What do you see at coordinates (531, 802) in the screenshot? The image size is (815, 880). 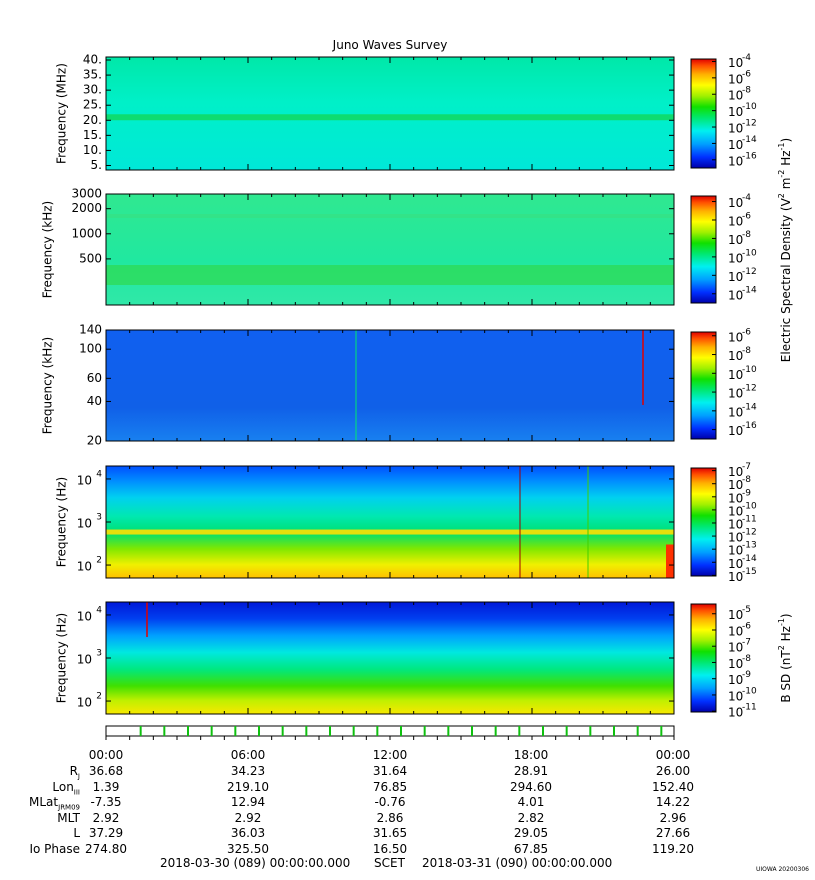 I see `ephemeris-value: 4.01` at bounding box center [531, 802].